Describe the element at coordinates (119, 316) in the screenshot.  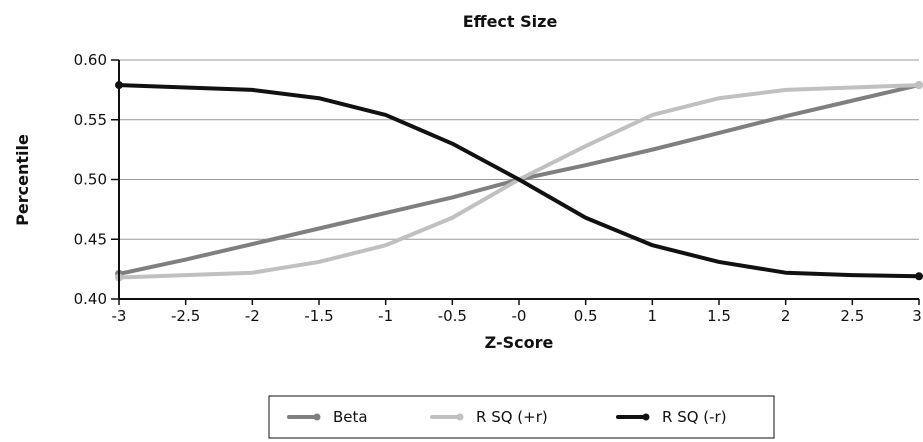
I see `x-tick-label: -3` at that location.